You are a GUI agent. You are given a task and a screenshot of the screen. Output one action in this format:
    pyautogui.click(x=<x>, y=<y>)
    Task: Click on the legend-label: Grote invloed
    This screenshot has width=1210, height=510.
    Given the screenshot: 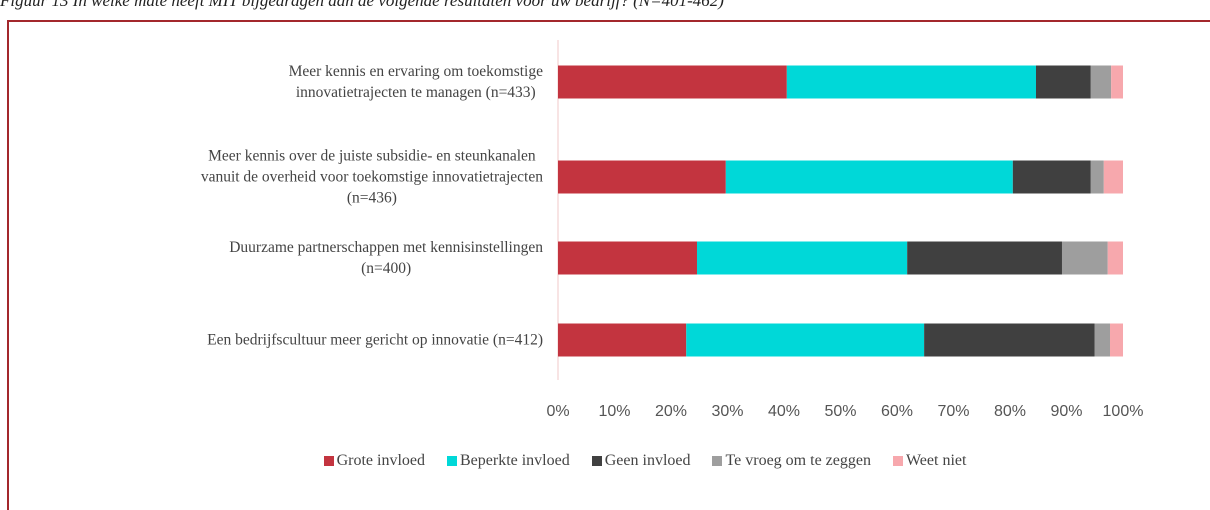 What is the action you would take?
    pyautogui.click(x=380, y=460)
    